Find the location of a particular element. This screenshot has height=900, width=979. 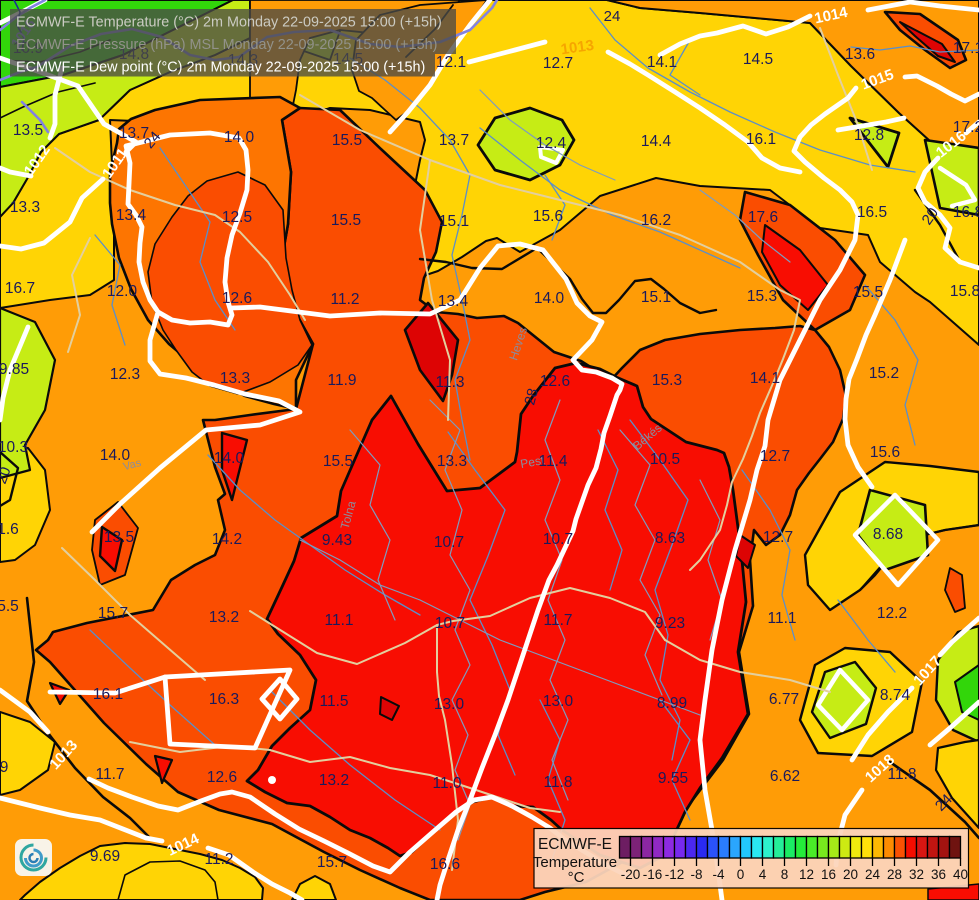

svg-text: 12.4 is located at coordinates (551, 143).